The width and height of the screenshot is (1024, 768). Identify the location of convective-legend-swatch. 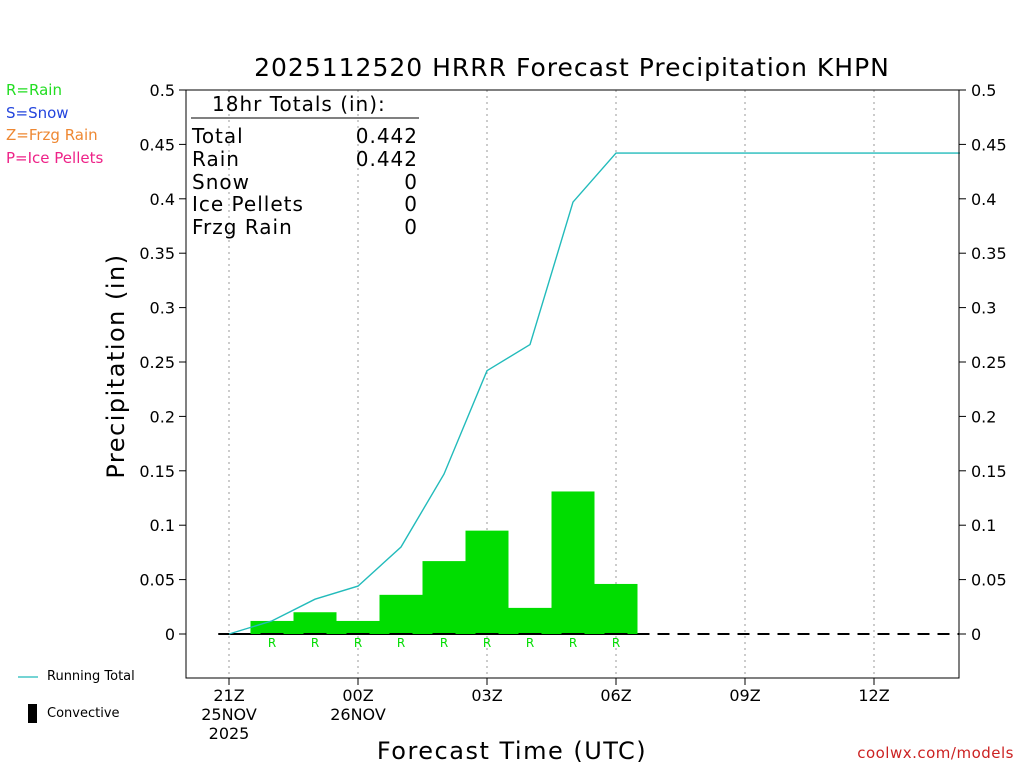
(32, 713).